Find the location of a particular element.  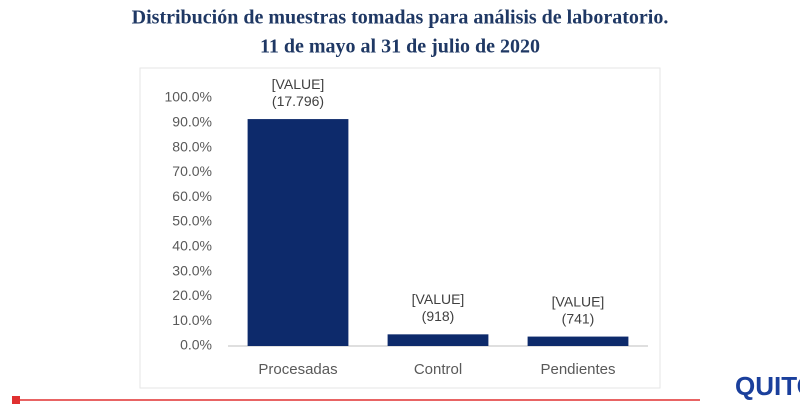

y-tick-label: 70.0% is located at coordinates (192, 171).